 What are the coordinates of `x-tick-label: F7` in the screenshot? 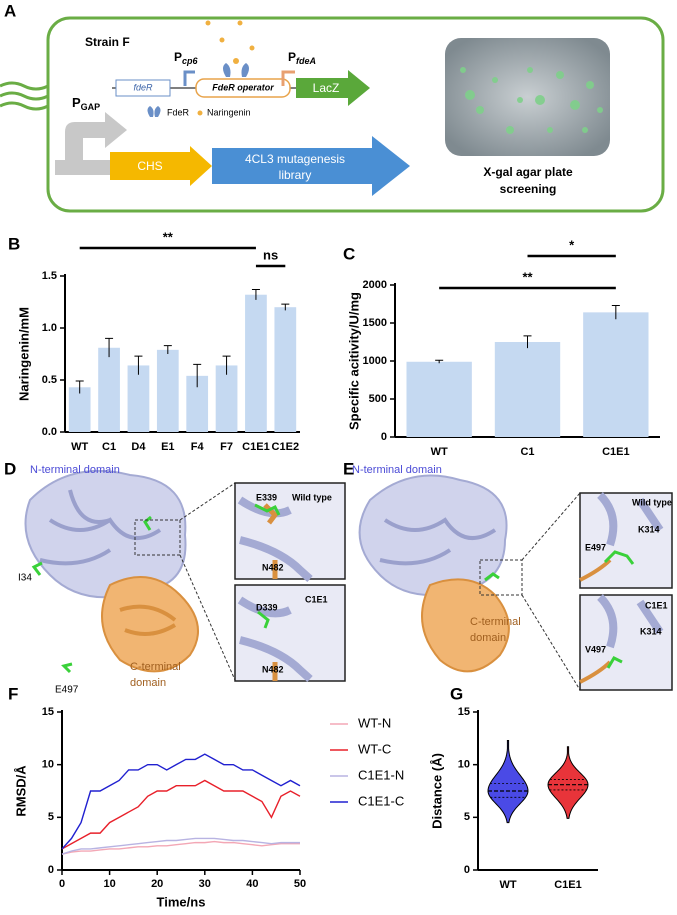 It's located at (226, 447).